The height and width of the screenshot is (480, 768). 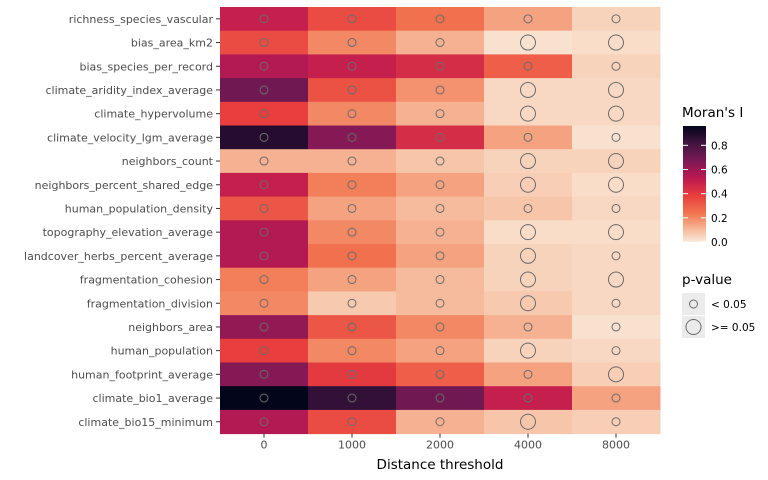 What do you see at coordinates (153, 114) in the screenshot?
I see `y-tick-label: climate_hypervolume` at bounding box center [153, 114].